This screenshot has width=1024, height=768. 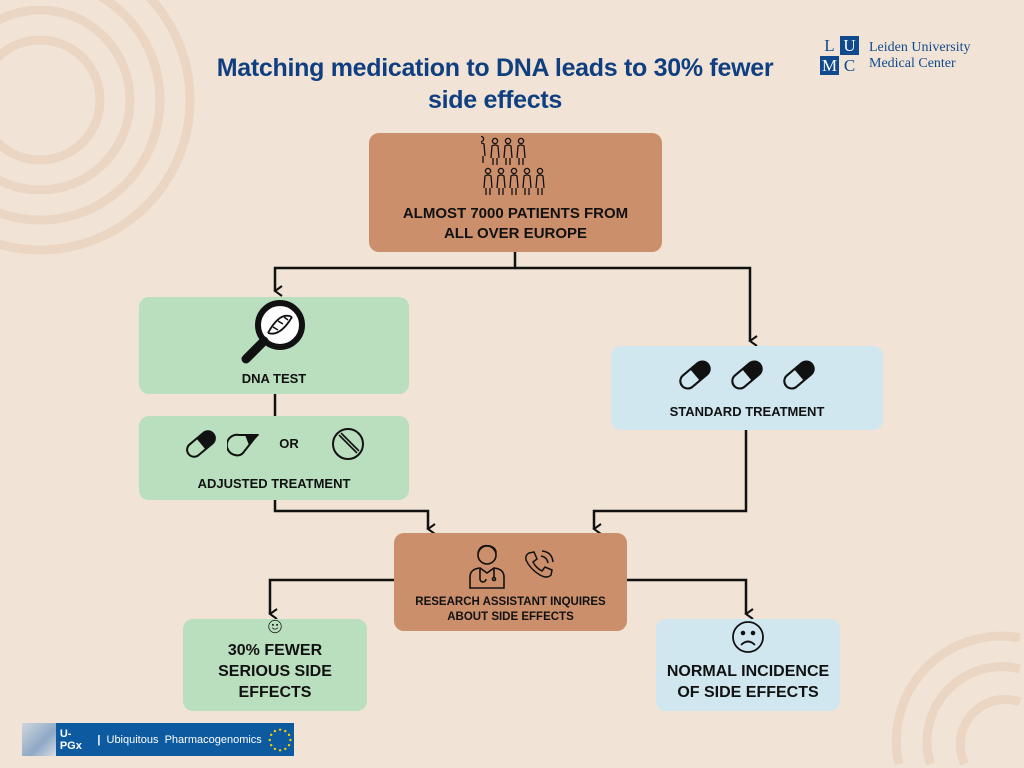 I want to click on connector-assistant-fewer, so click(x=331, y=599).